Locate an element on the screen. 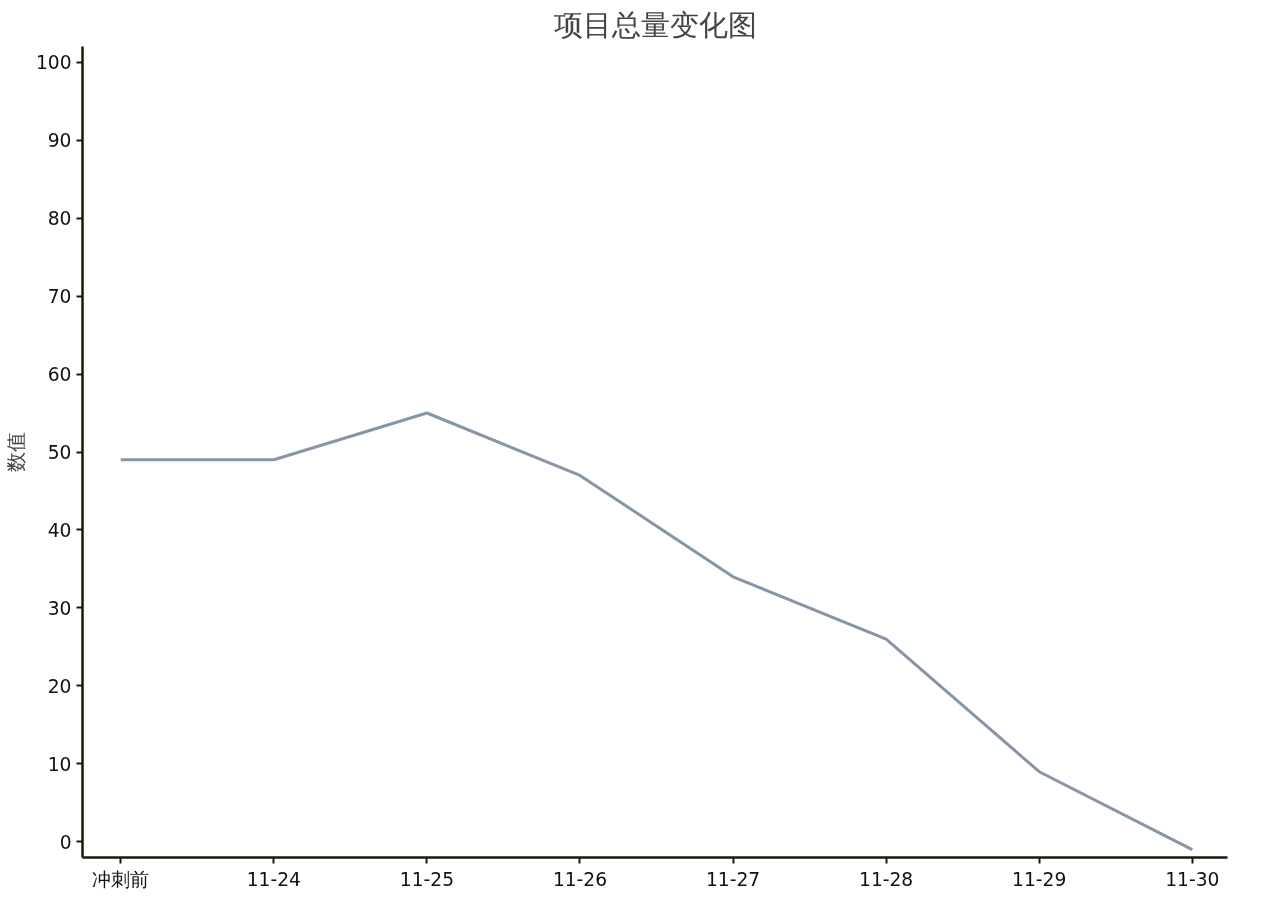 The width and height of the screenshot is (1282, 917). y-tick-label: 60 is located at coordinates (59, 375).